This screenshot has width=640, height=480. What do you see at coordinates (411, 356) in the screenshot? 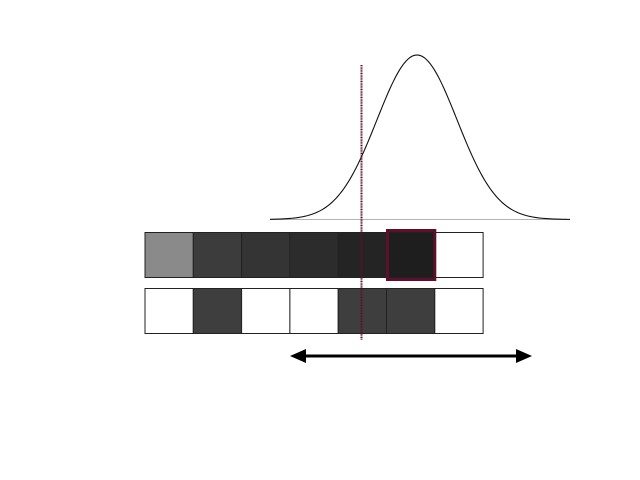
I see `double-headed-arrow-icon` at bounding box center [411, 356].